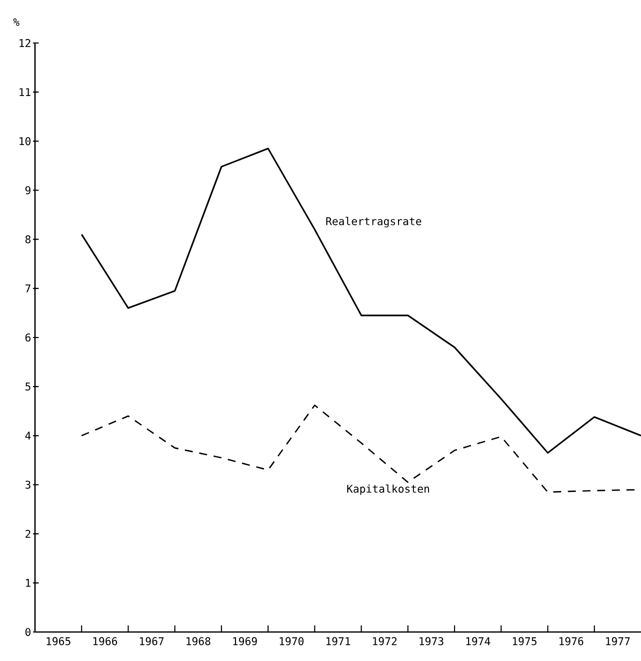 This screenshot has height=661, width=641. Describe the element at coordinates (524, 641) in the screenshot. I see `x-tick-label: 1975` at that location.